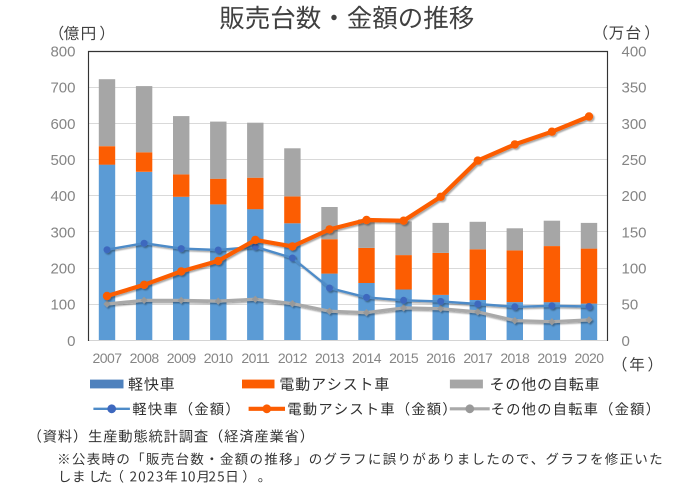 The width and height of the screenshot is (700, 495). What do you see at coordinates (634, 232) in the screenshot?
I see `svg-text: 150` at bounding box center [634, 232].